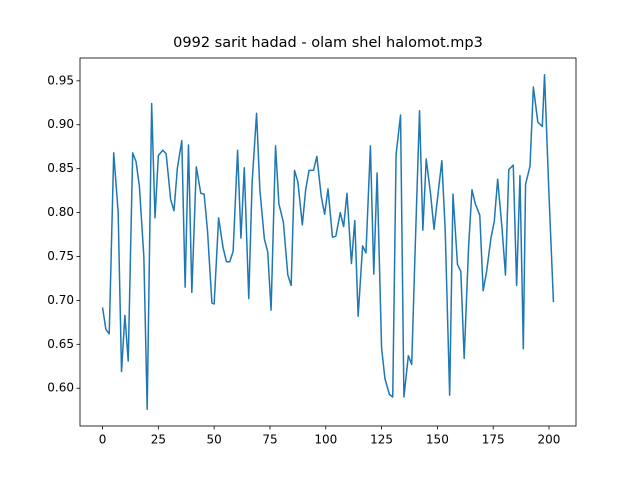  I want to click on x-tick-label: 125, so click(381, 440).